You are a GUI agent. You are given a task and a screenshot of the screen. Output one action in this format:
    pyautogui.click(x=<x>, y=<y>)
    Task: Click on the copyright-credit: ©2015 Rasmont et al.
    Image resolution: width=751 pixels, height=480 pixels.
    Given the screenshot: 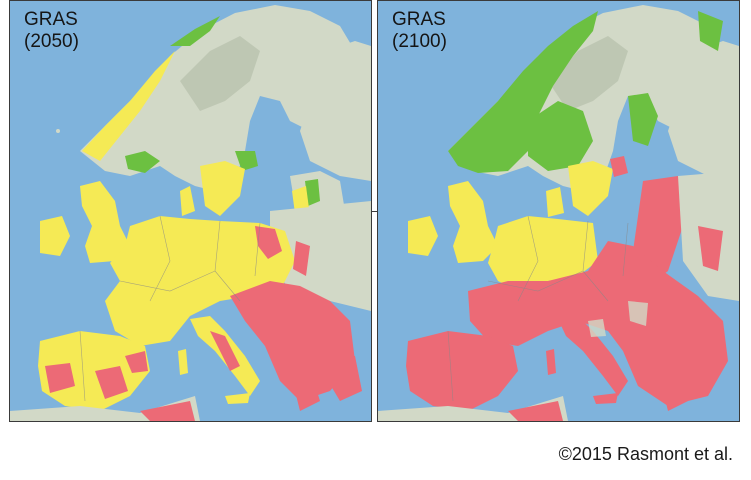 What is the action you would take?
    pyautogui.click(x=645, y=454)
    